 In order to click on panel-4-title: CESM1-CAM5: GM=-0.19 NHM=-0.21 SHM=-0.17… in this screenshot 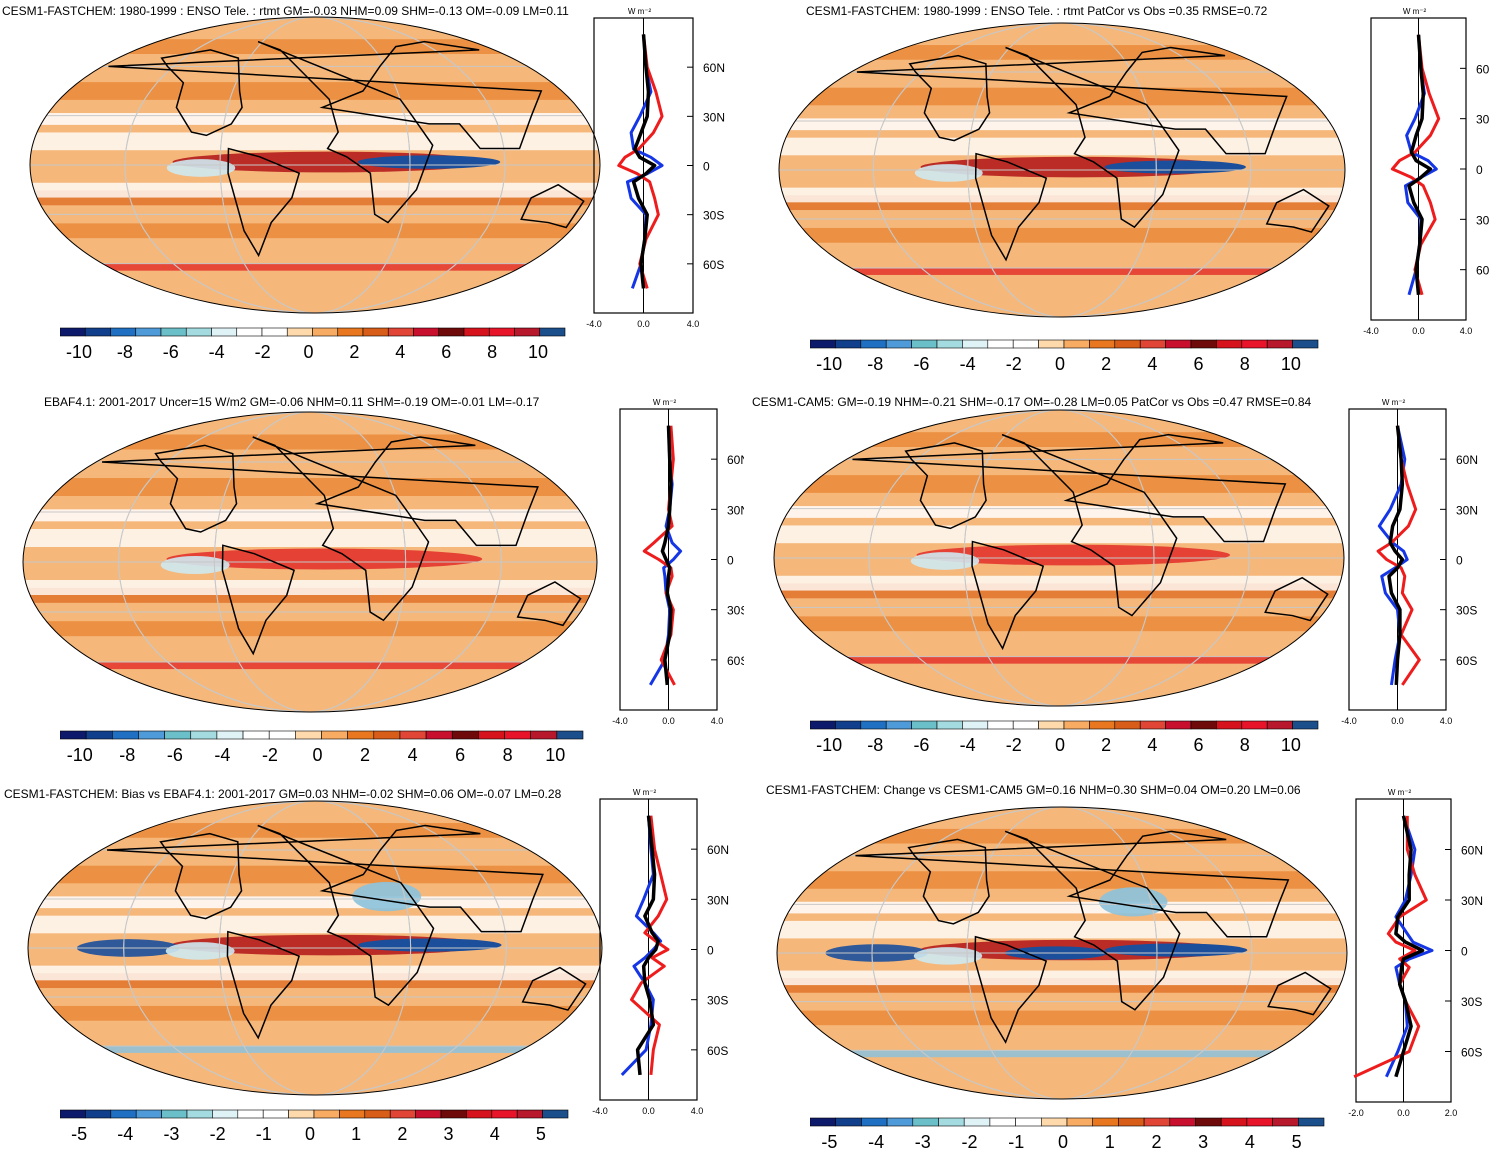, I will do `click(1032, 402)`.